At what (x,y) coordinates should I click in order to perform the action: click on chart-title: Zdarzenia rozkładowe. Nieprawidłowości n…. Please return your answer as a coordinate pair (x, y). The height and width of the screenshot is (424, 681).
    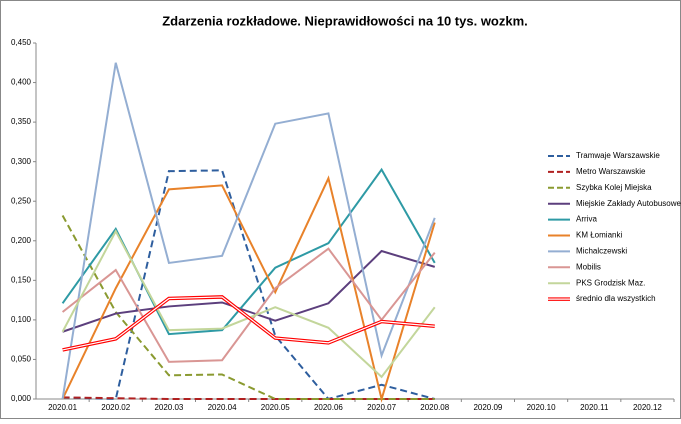
    Looking at the image, I should click on (345, 20).